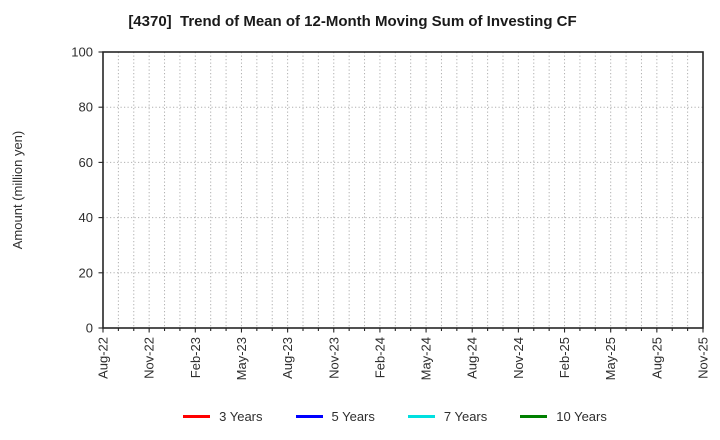 Image resolution: width=720 pixels, height=440 pixels. I want to click on x-tick-label: Nov-25, so click(703, 358).